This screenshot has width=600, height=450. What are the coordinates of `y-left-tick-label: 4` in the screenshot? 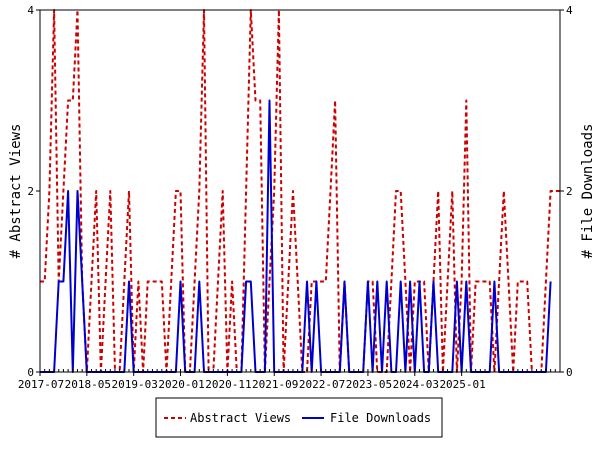 It's located at (30, 10).